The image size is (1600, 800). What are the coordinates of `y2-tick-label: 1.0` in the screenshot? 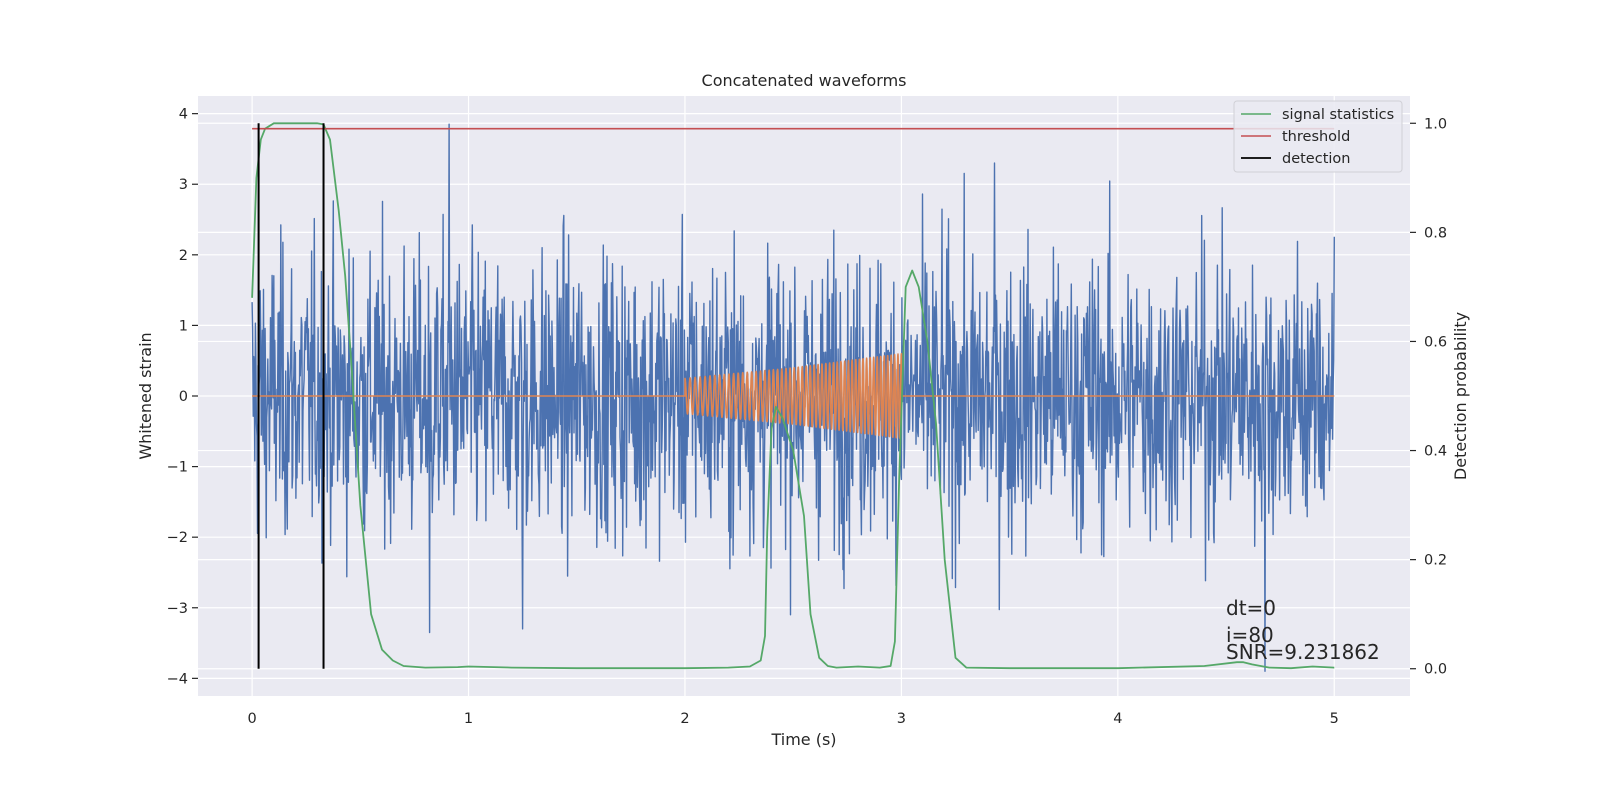 It's located at (1435, 124).